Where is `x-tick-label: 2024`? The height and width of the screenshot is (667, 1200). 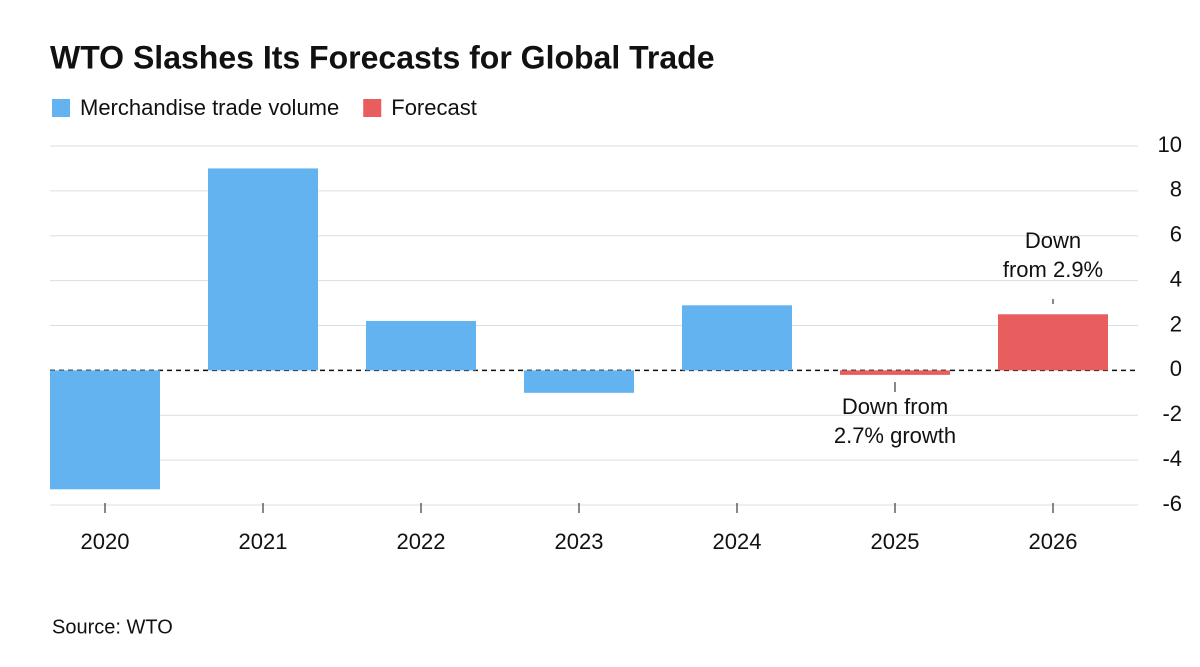 x-tick-label: 2024 is located at coordinates (737, 541).